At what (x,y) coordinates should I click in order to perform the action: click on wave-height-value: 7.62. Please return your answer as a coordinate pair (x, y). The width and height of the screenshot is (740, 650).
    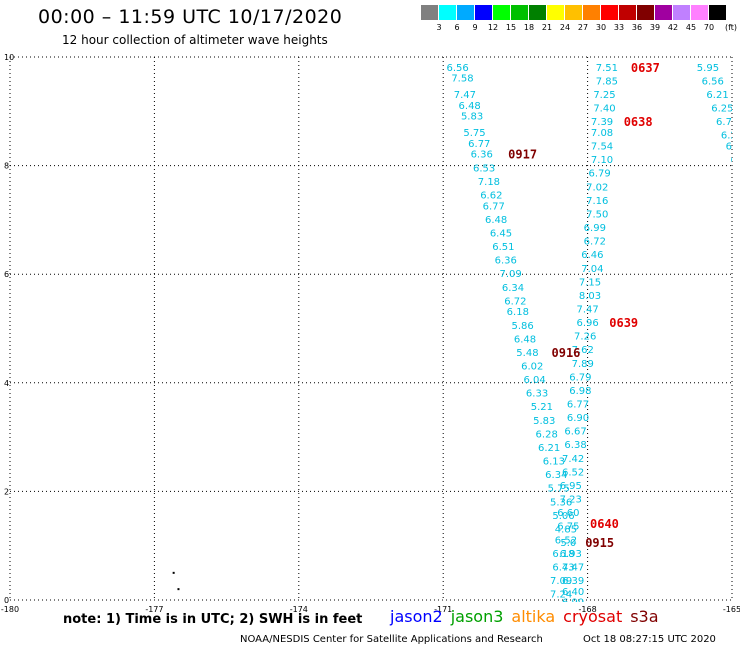
    Looking at the image, I should click on (583, 350).